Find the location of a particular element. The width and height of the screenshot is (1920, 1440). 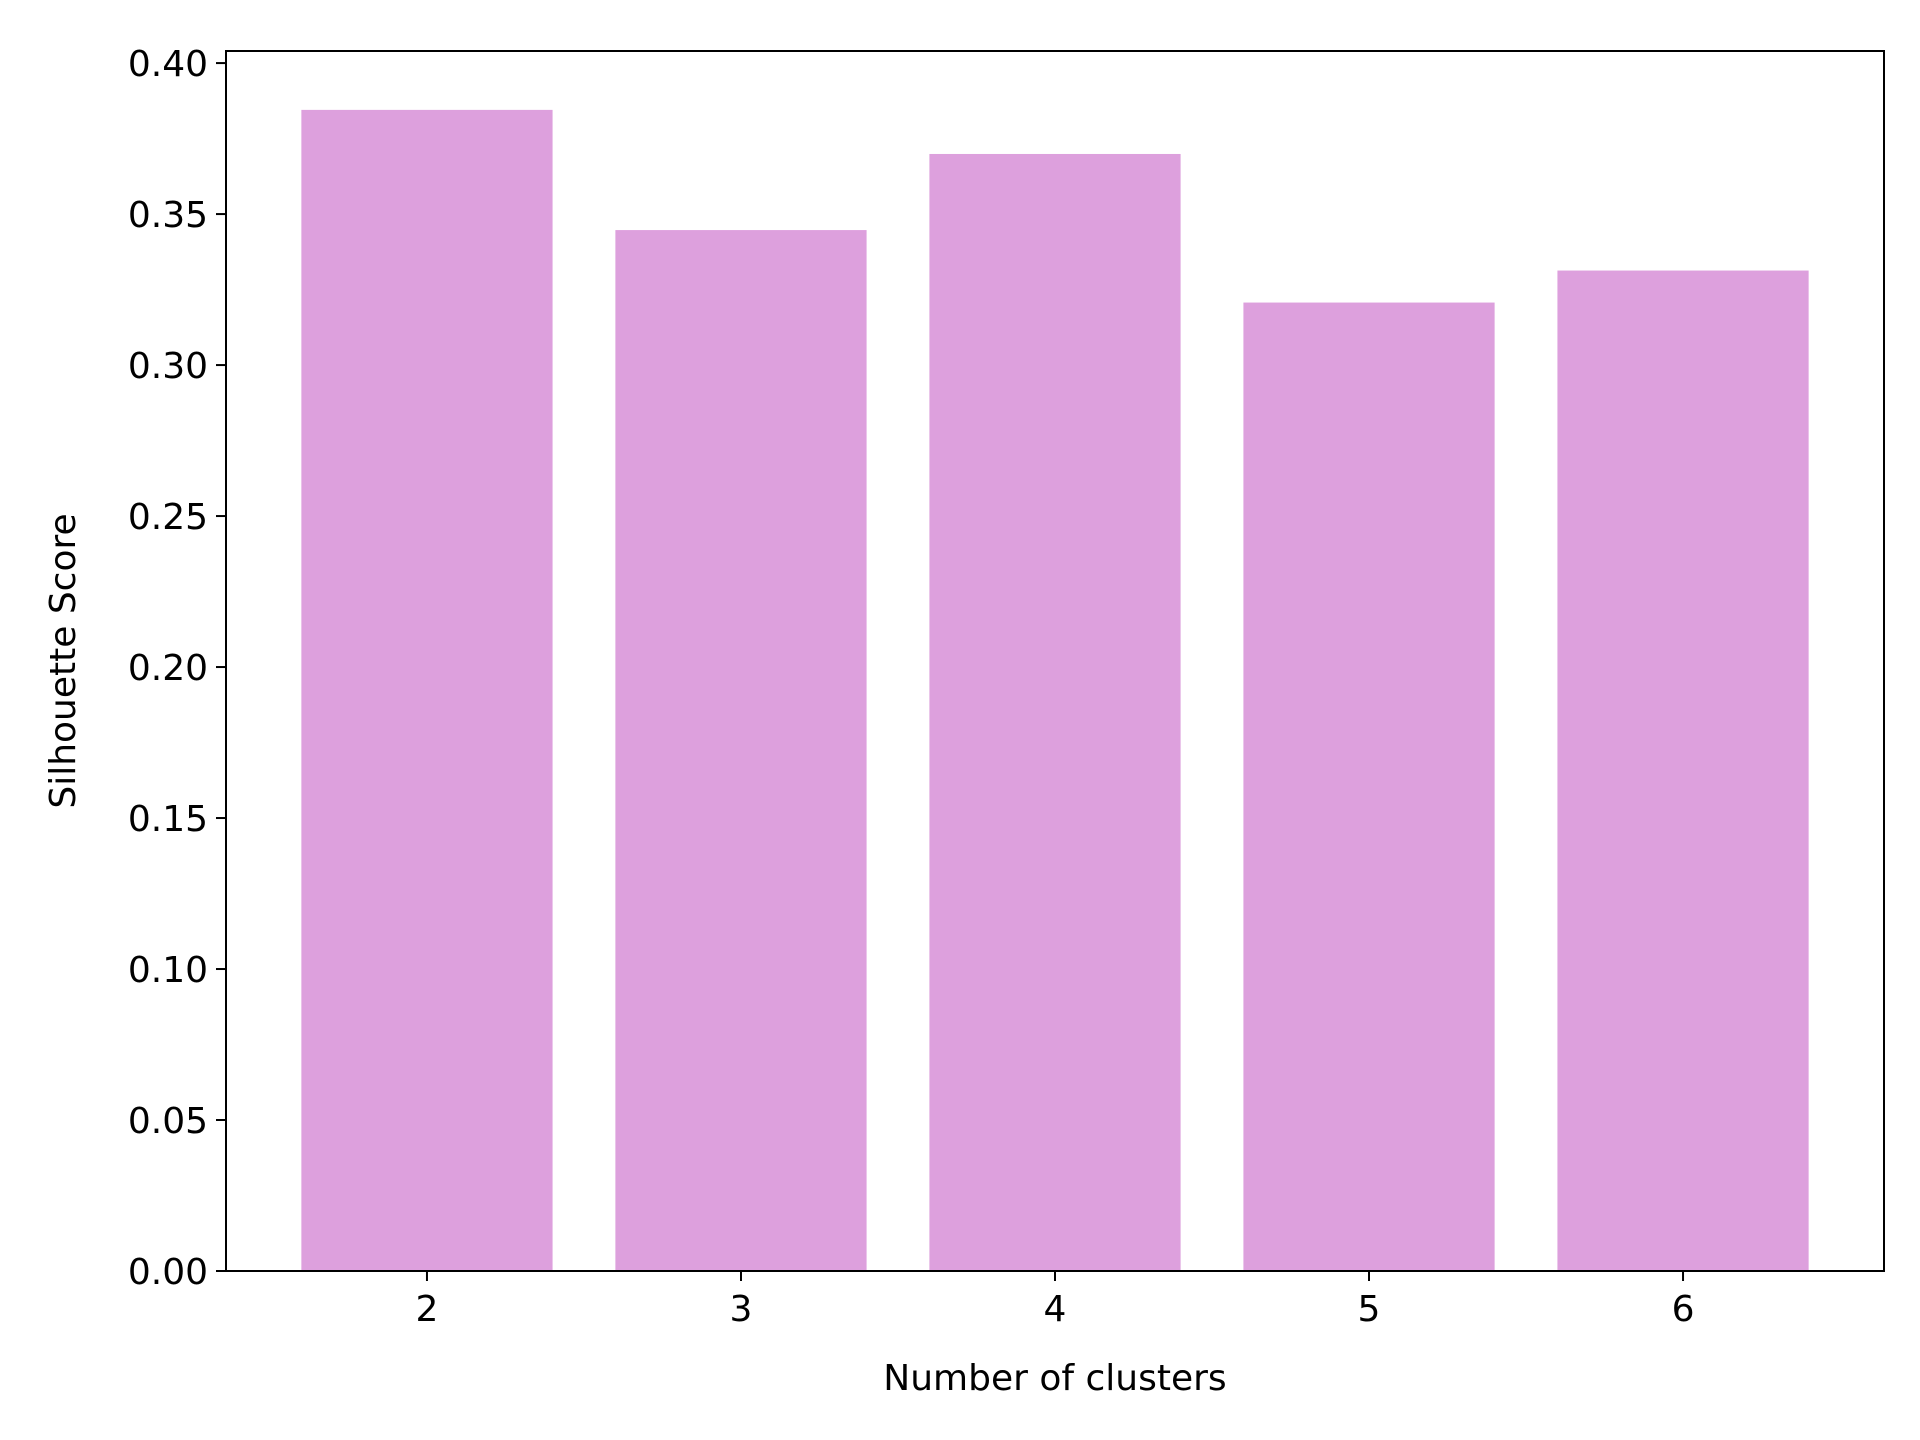

x-tick-label: 2 is located at coordinates (427, 1309).